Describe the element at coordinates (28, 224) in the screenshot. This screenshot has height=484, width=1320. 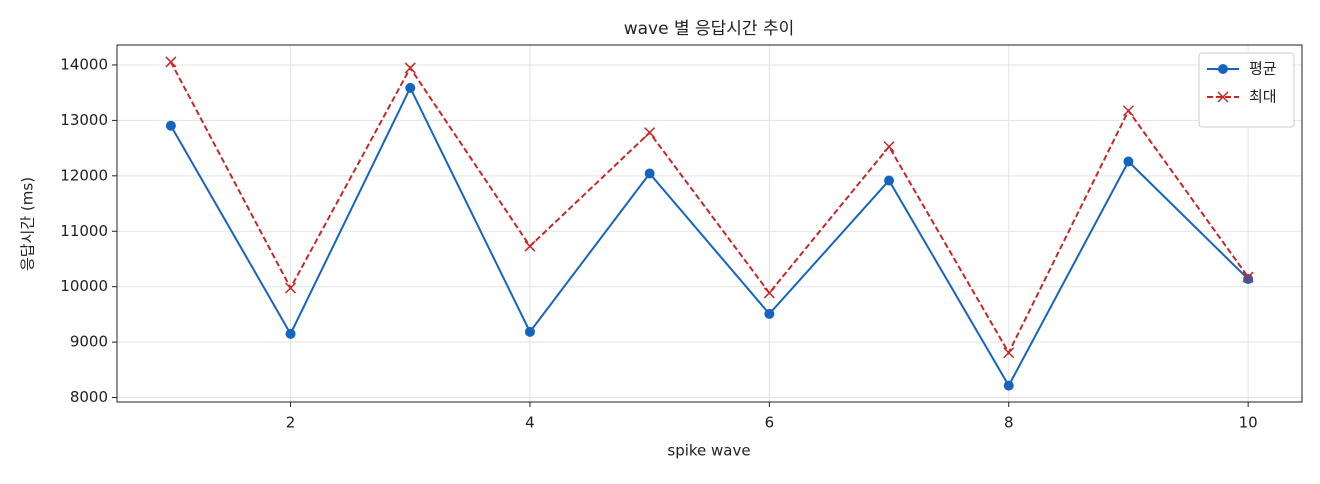
I see `y-axis-label: 응답시간 (ms)` at that location.